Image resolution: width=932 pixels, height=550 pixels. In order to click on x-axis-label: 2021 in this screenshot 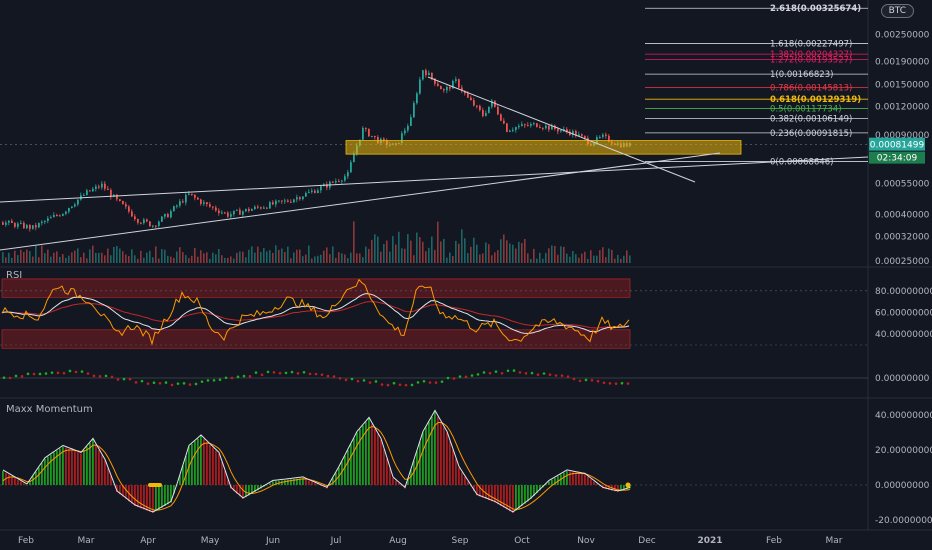, I will do `click(709, 541)`.